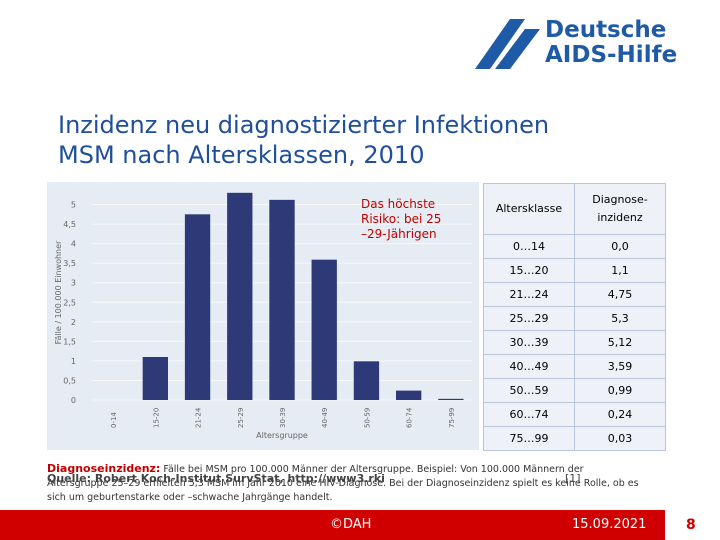 The width and height of the screenshot is (720, 540). Describe the element at coordinates (620, 342) in the screenshot. I see `table-cell: 5,12` at that location.